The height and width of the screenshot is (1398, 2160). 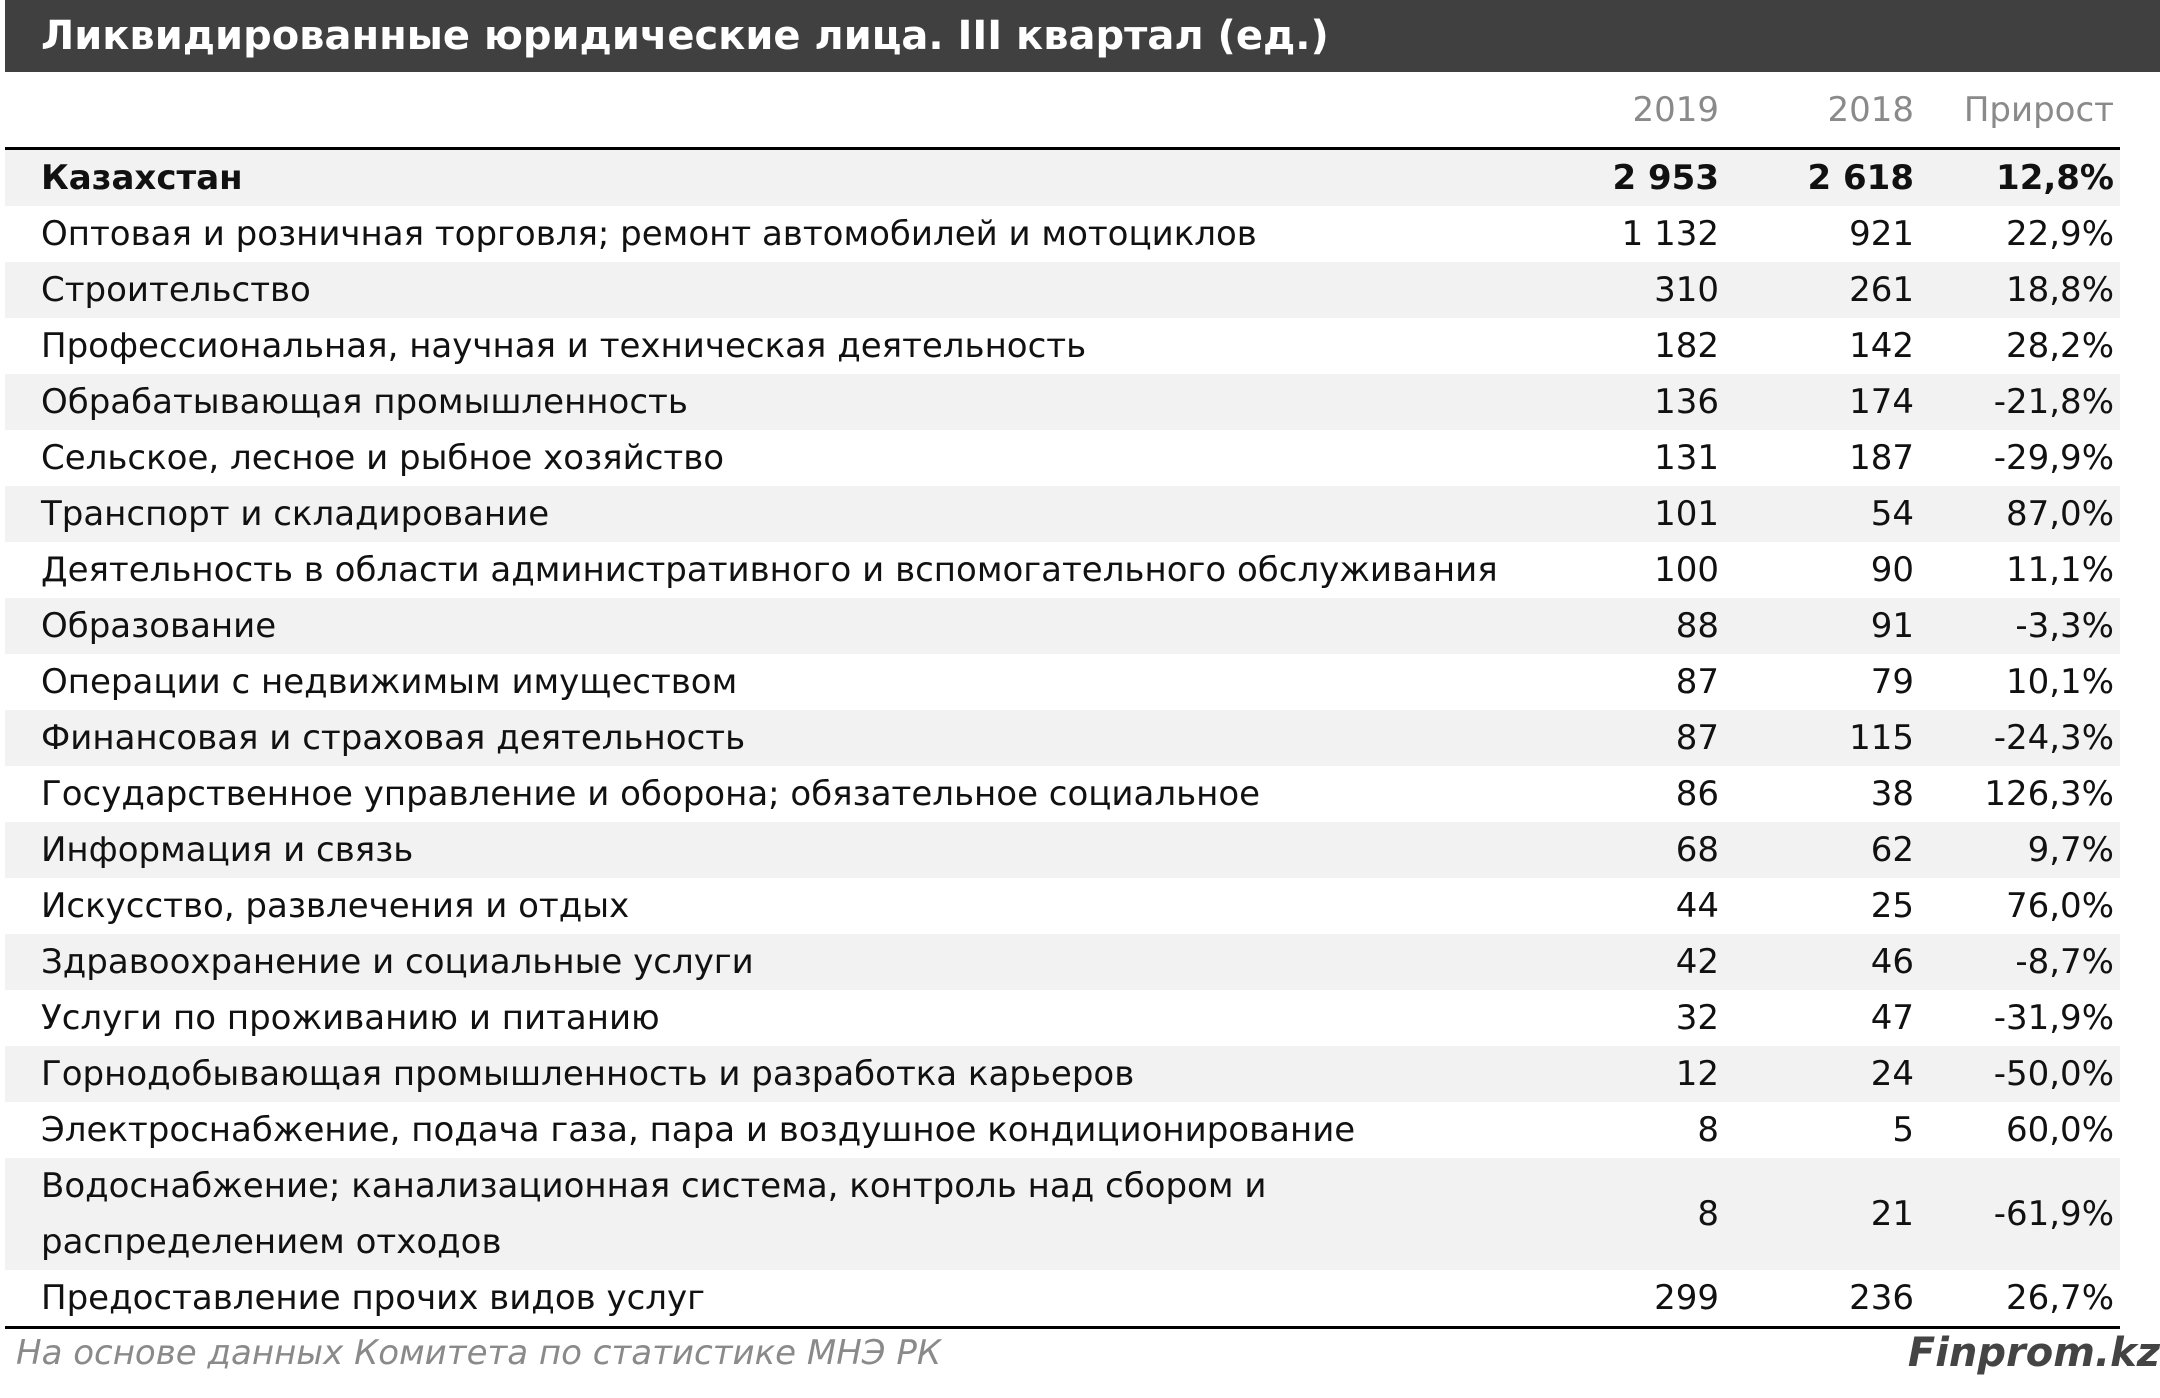 I want to click on cell-value: -24,3%, so click(x=2020, y=738).